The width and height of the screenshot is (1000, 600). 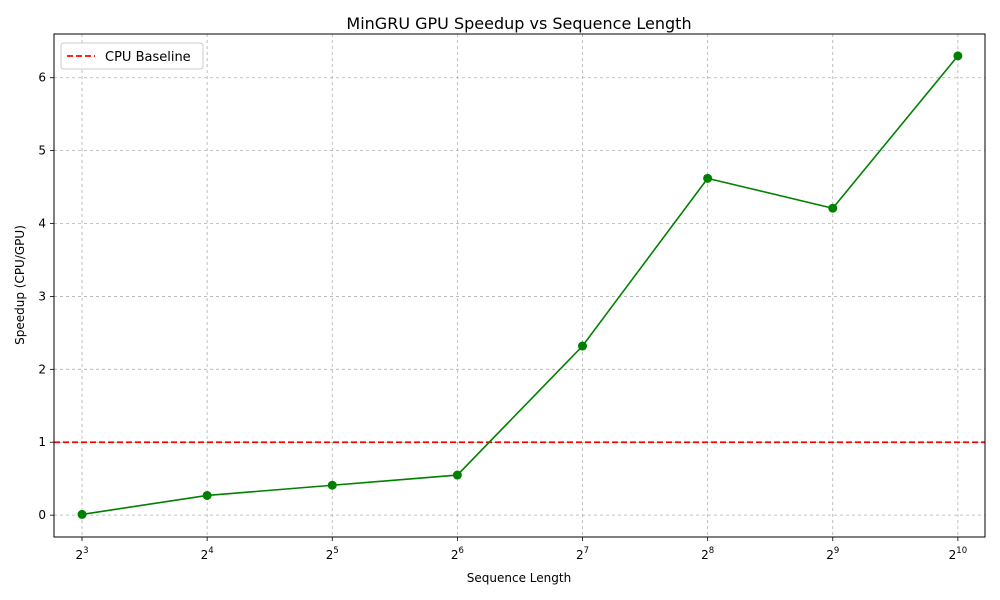 What do you see at coordinates (42, 224) in the screenshot?
I see `y-tick-label: 4` at bounding box center [42, 224].